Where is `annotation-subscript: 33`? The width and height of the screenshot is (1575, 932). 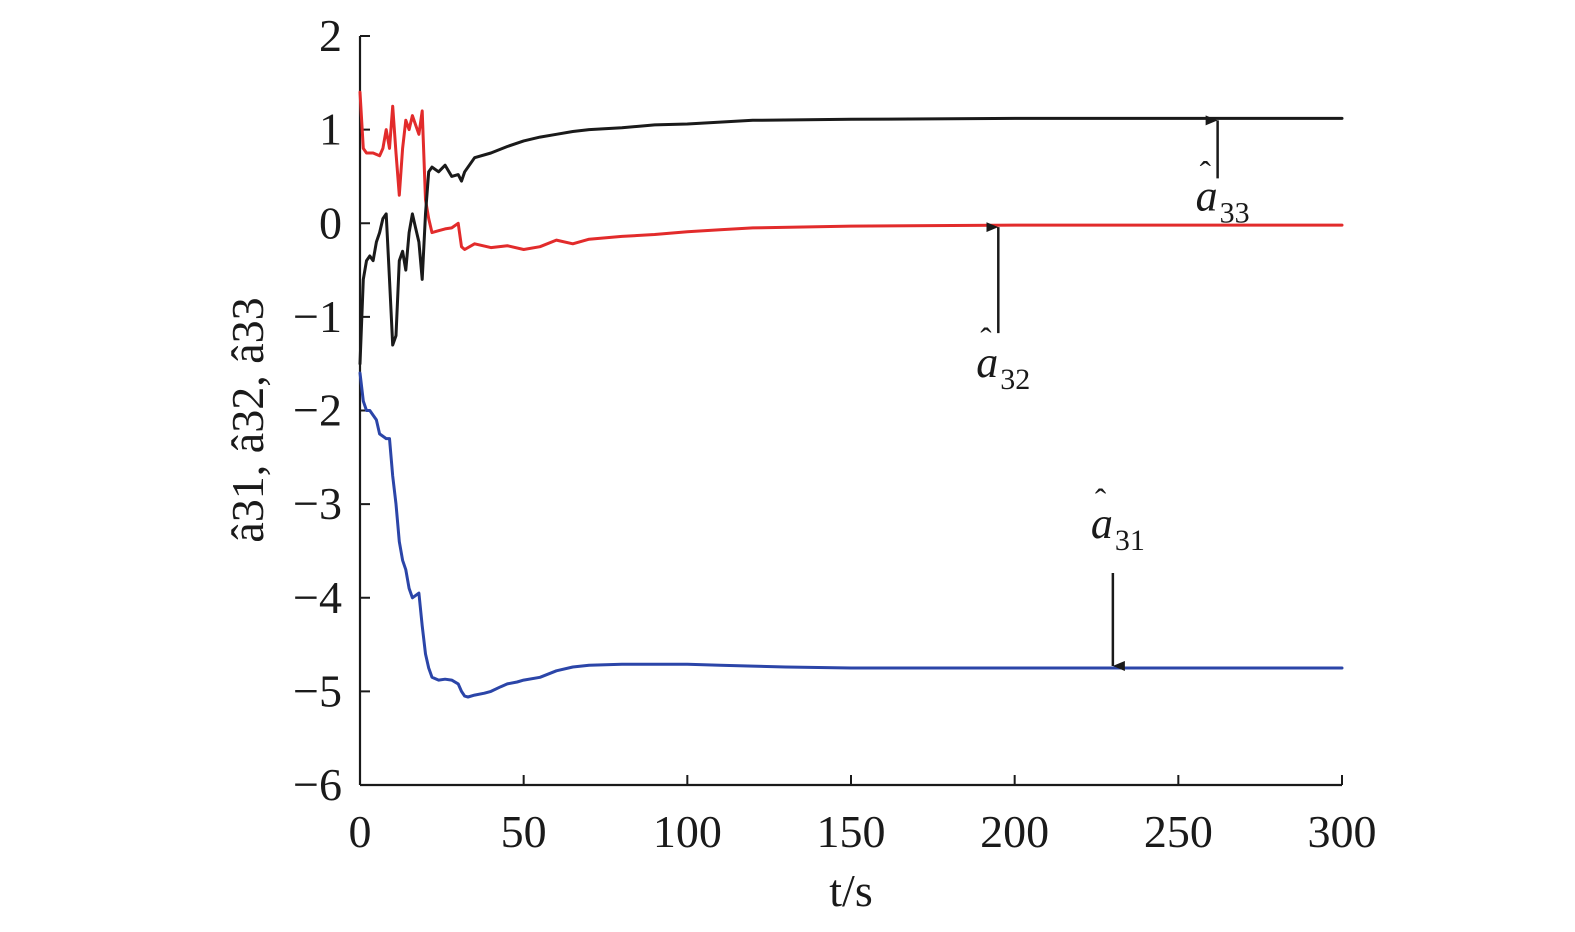
annotation-subscript: 33 is located at coordinates (1235, 212).